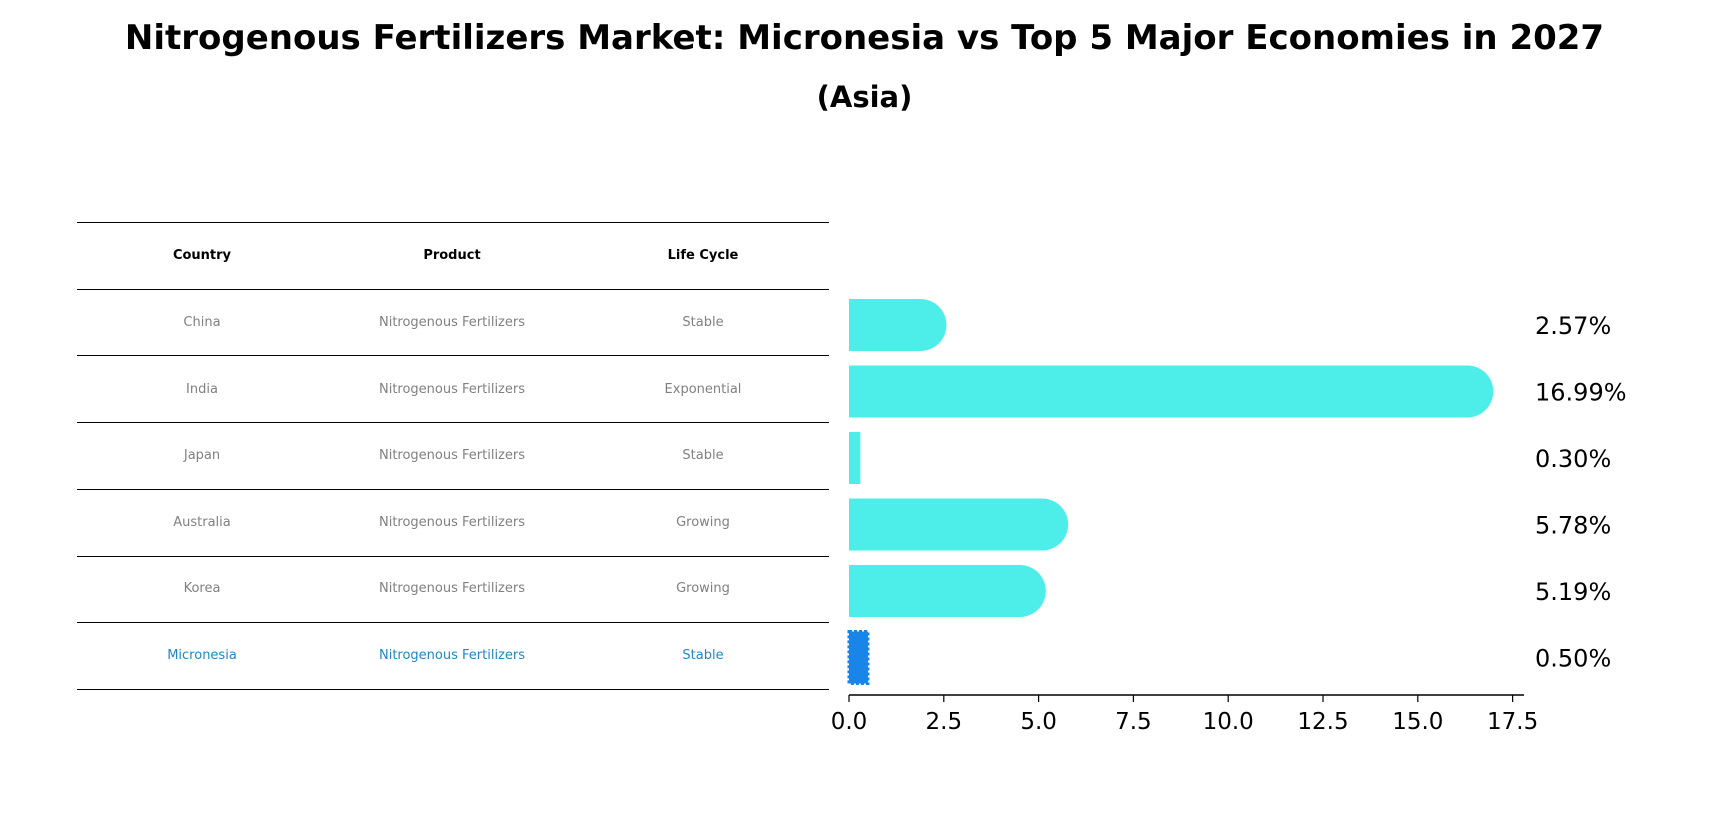 This screenshot has height=823, width=1729. Describe the element at coordinates (1573, 526) in the screenshot. I see `bar-value-label: 5.78%` at that location.